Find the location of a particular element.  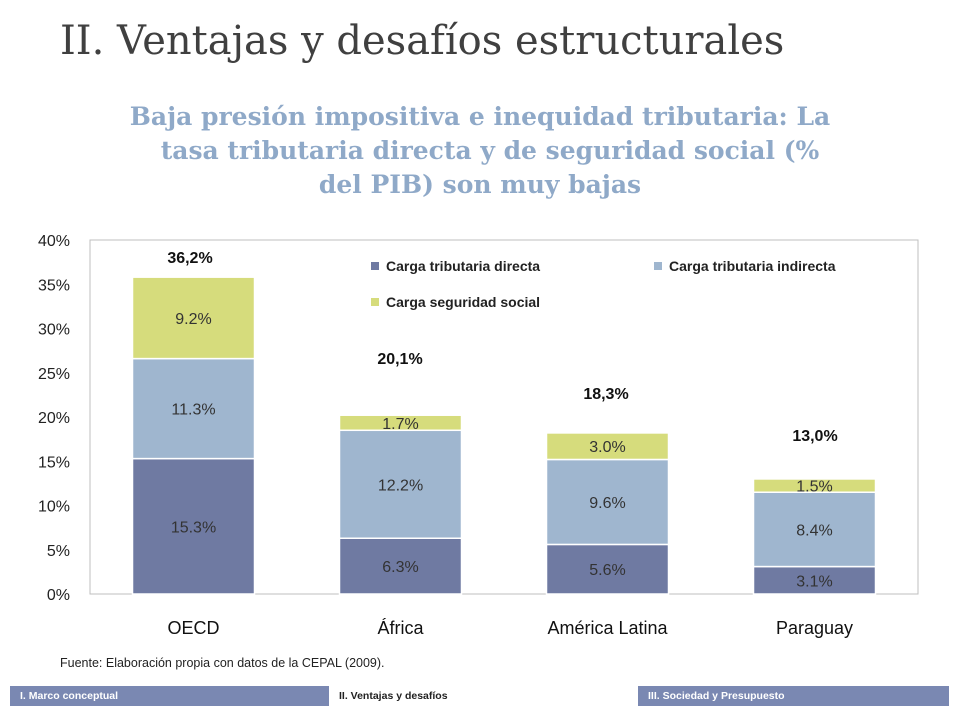

y-tick-label: 0% is located at coordinates (58, 595).